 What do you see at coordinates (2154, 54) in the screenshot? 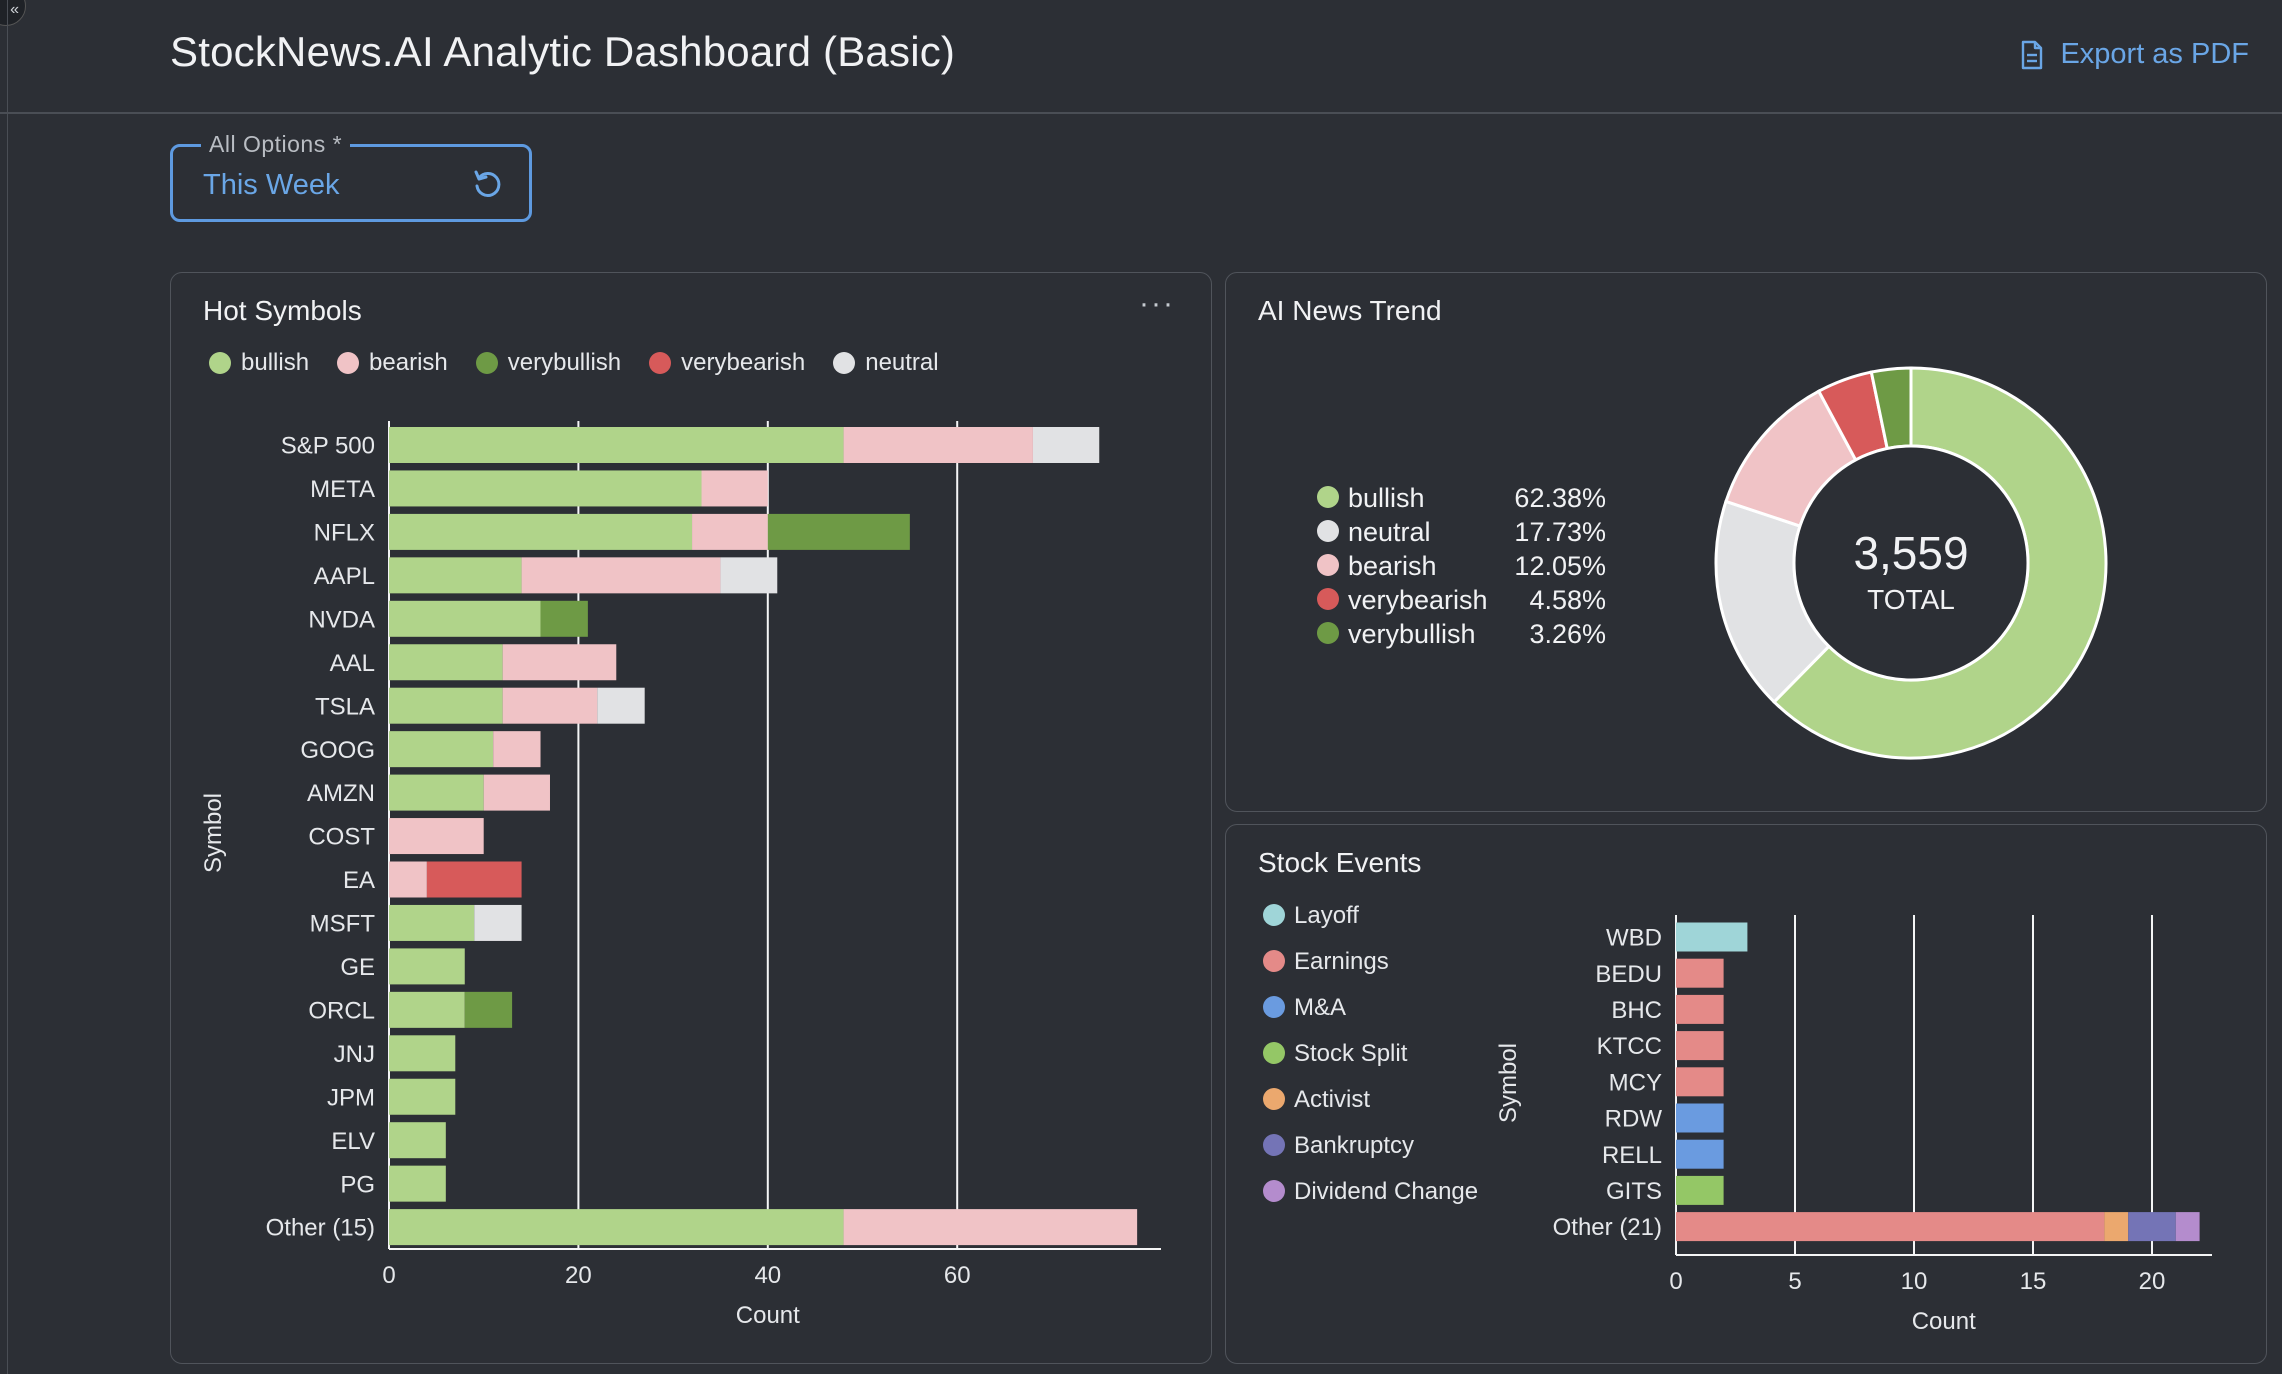
I see `export-pdf-label: Export as PDF` at bounding box center [2154, 54].